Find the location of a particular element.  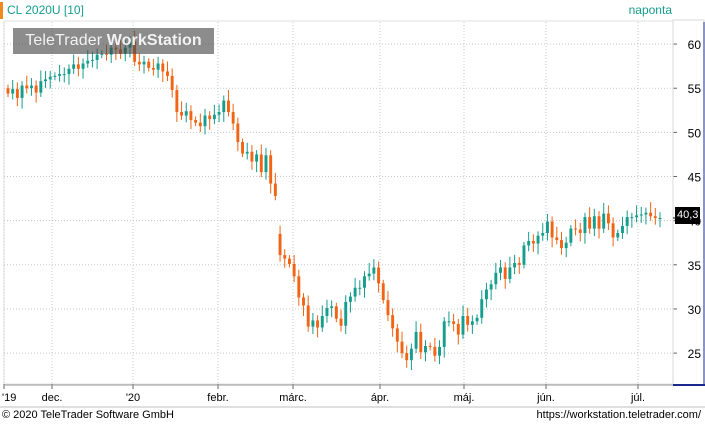

x-tick-label: ápr. is located at coordinates (380, 398).